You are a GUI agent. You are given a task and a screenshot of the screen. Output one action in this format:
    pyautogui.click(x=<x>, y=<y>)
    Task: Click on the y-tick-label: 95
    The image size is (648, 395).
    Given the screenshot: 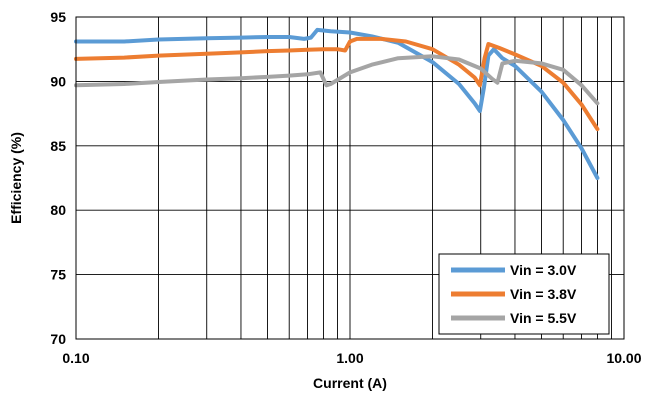 What is the action you would take?
    pyautogui.click(x=58, y=17)
    